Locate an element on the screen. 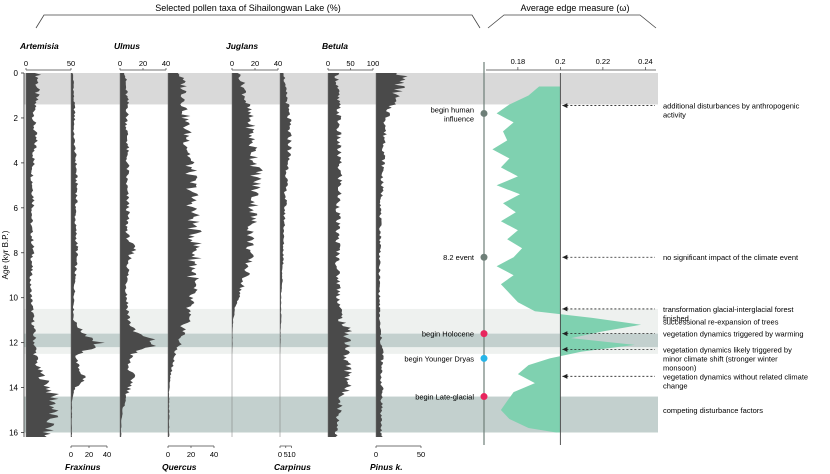  annotation-text: additional disturbances by anthropogenic is located at coordinates (731, 106).